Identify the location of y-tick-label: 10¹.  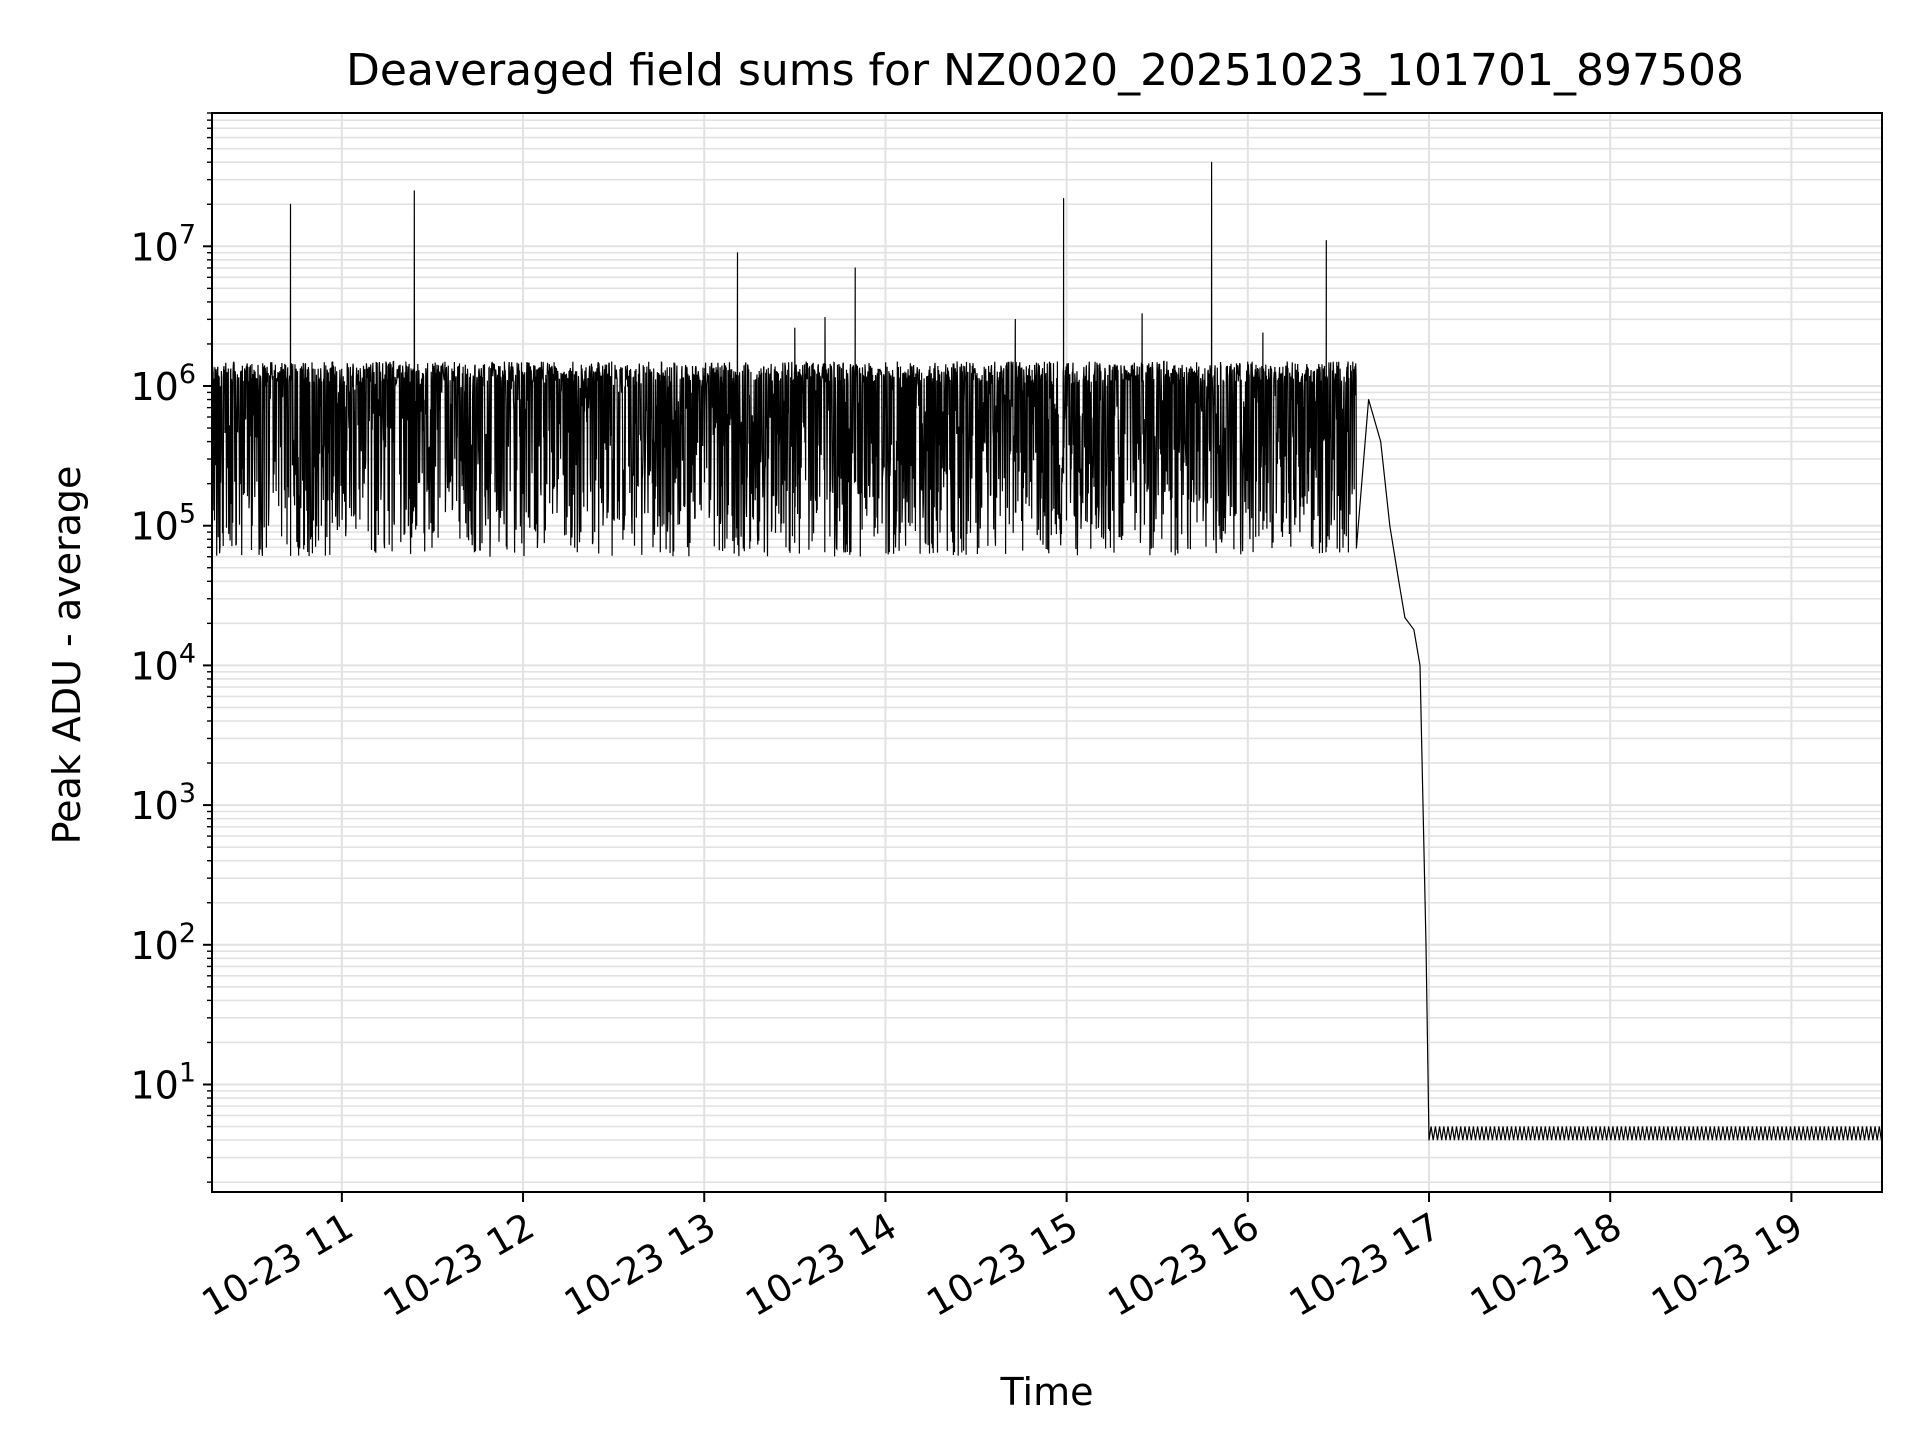
(163, 1082).